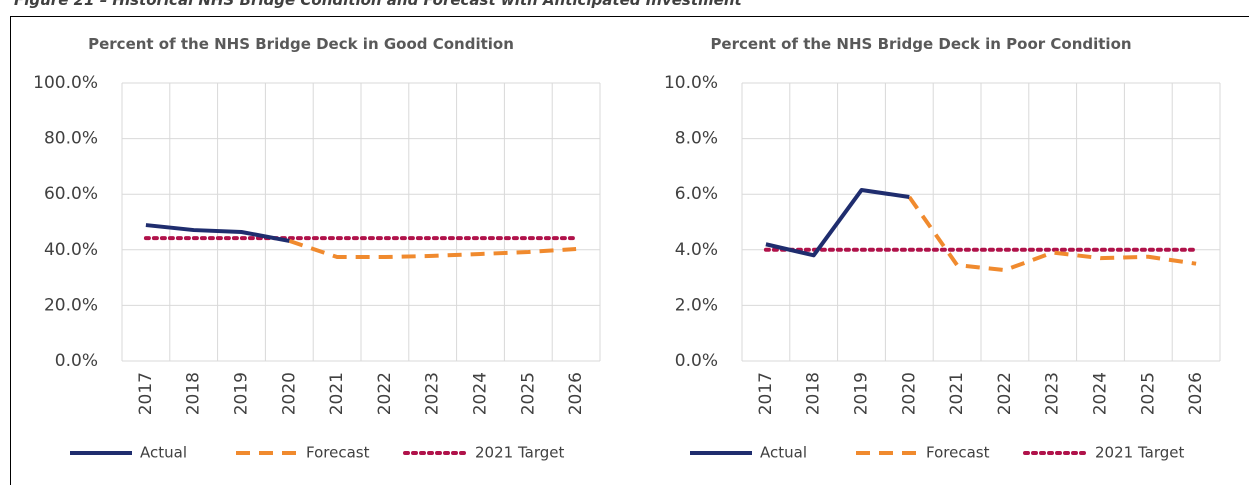  What do you see at coordinates (691, 83) in the screenshot?
I see `y-tick-label: 10.0%` at bounding box center [691, 83].